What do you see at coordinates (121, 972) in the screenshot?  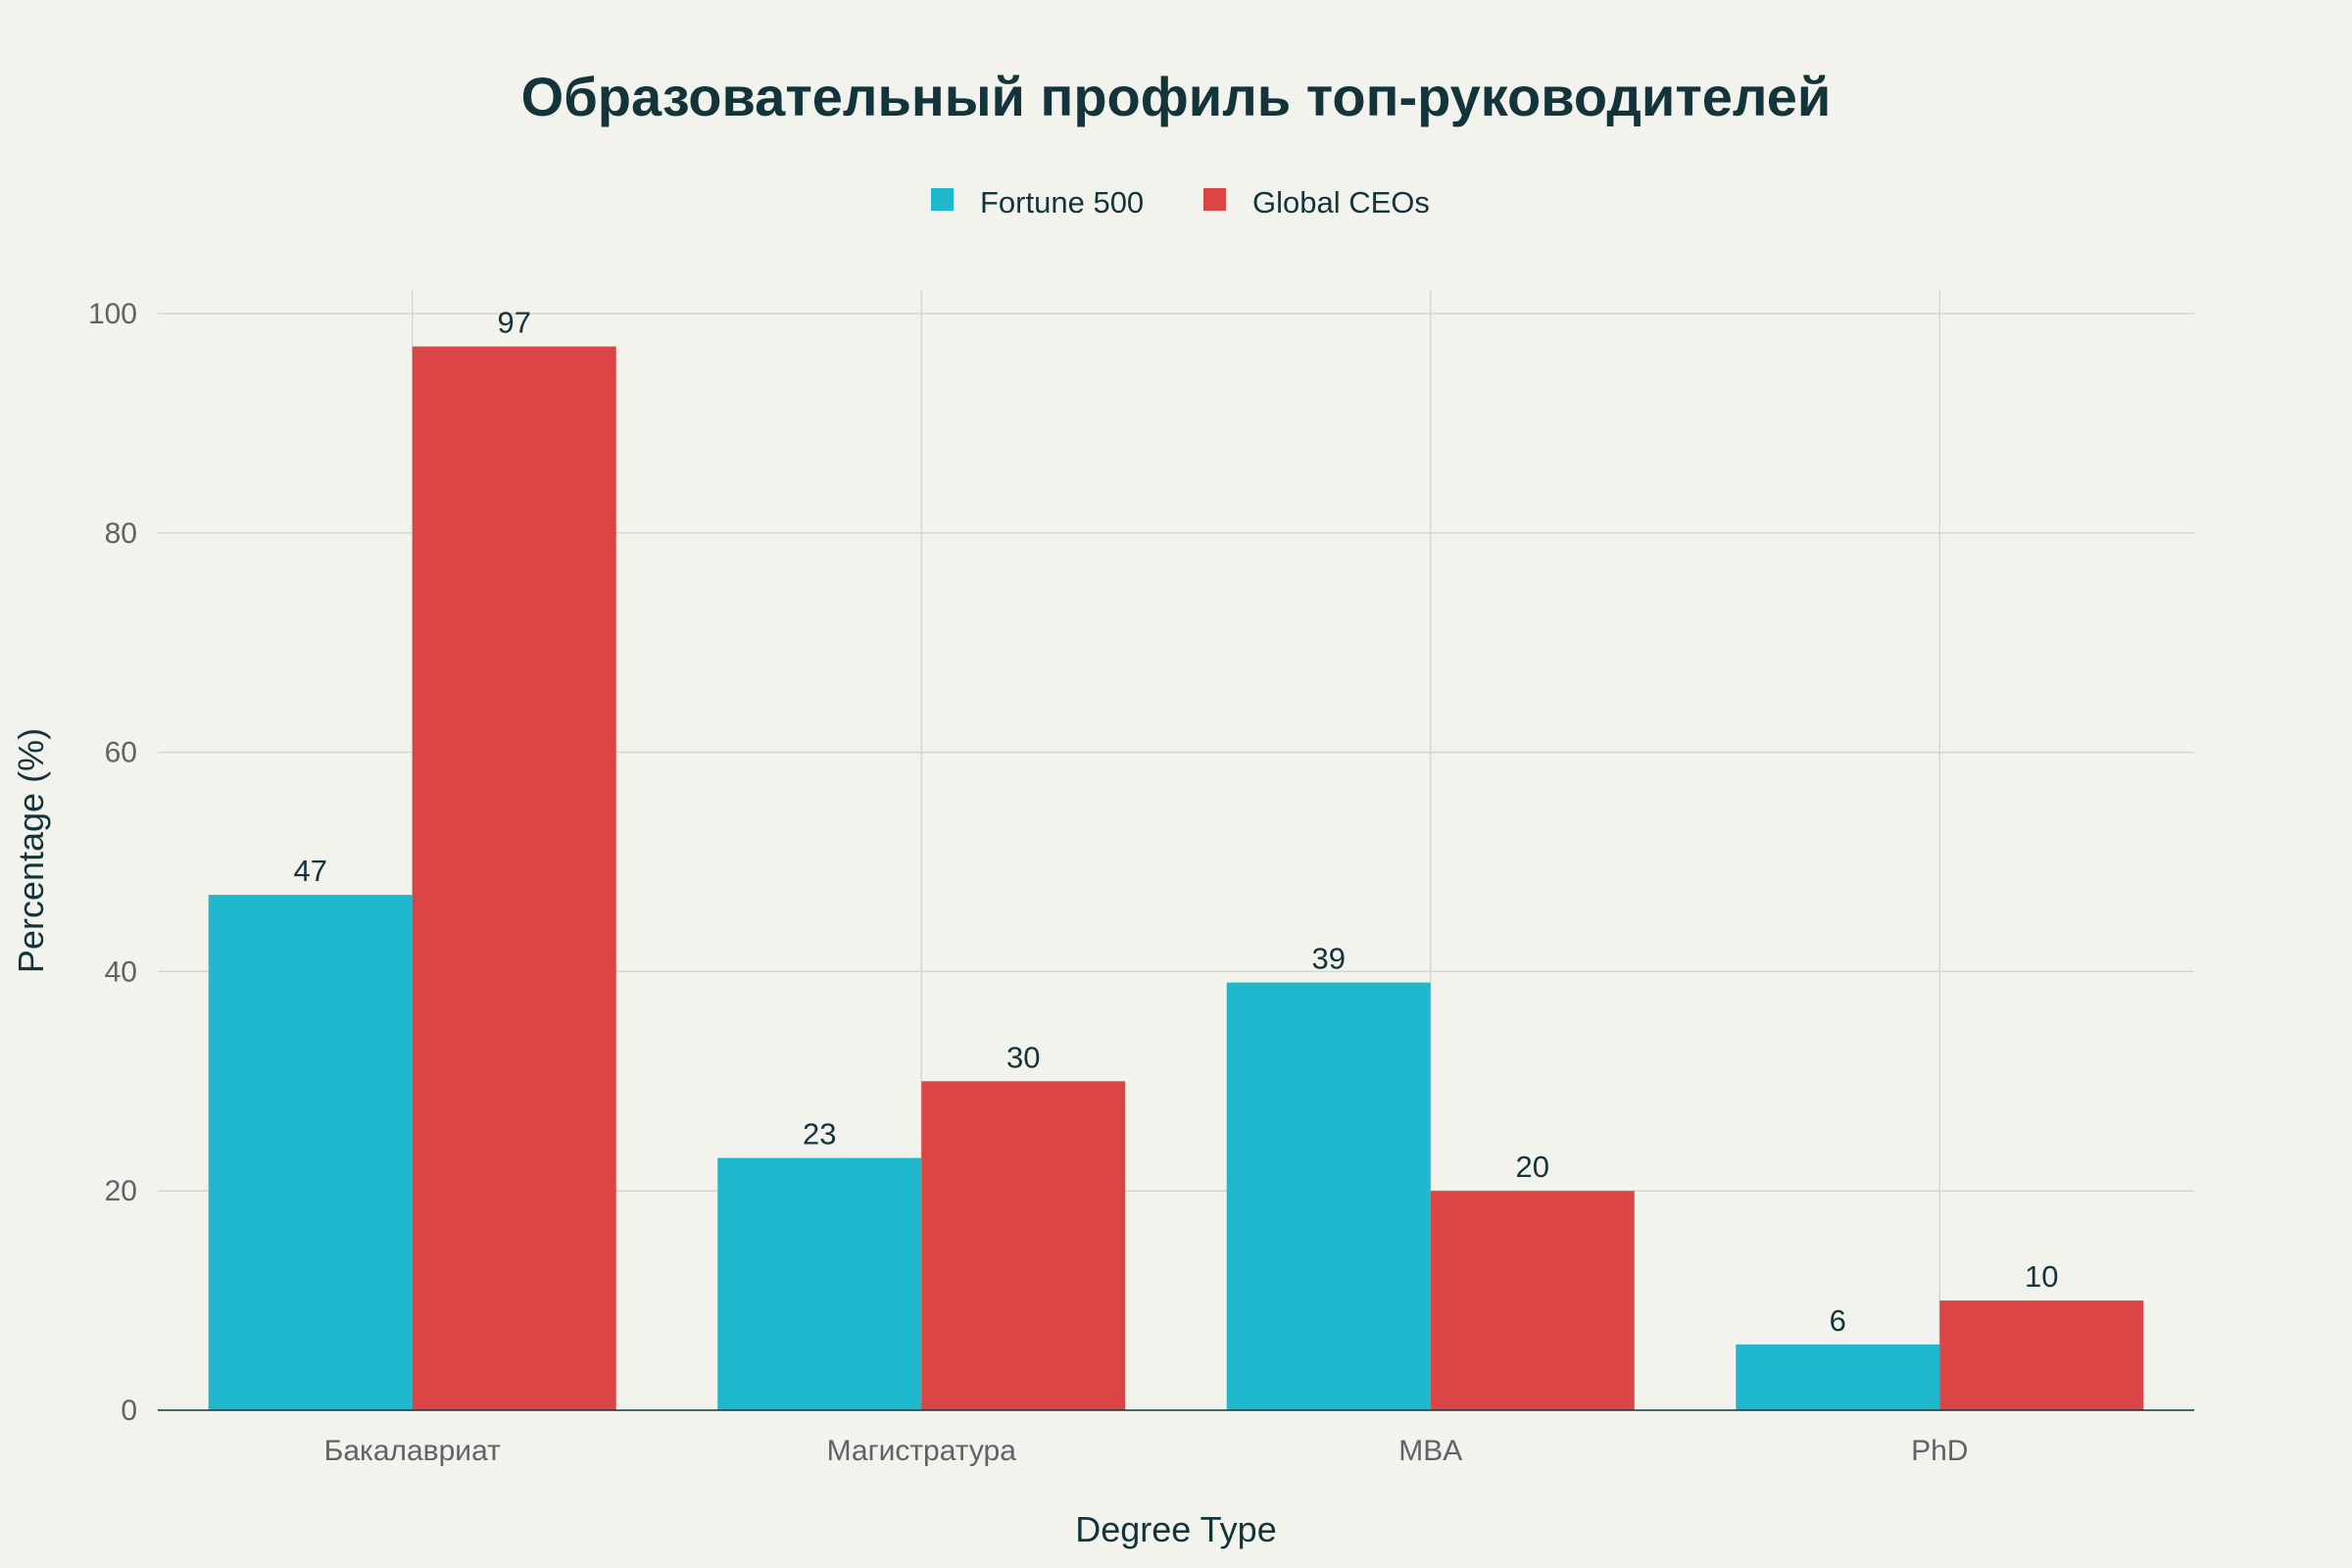 I see `y-tick-label: 40` at bounding box center [121, 972].